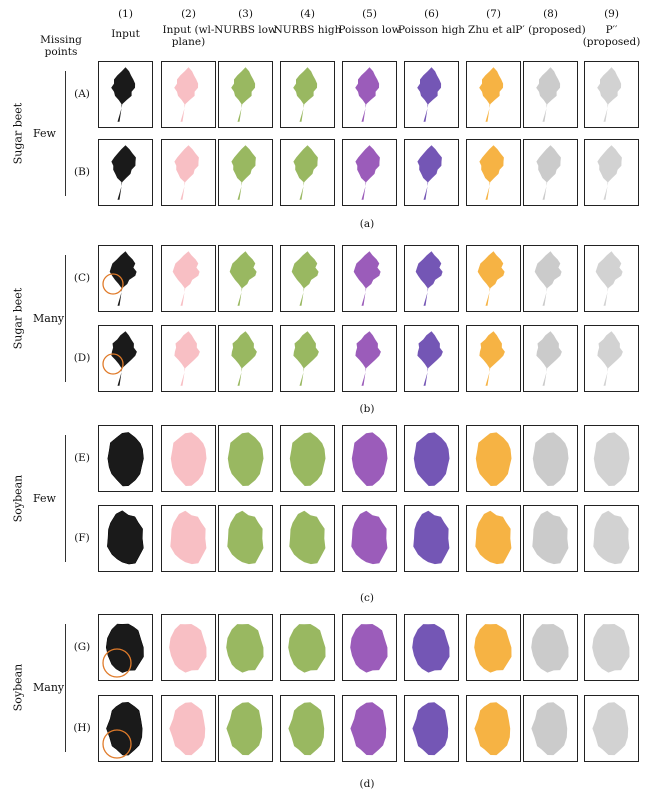 The height and width of the screenshot is (797, 650). Describe the element at coordinates (307, 30) in the screenshot. I see `column-label: NURBS high` at that location.